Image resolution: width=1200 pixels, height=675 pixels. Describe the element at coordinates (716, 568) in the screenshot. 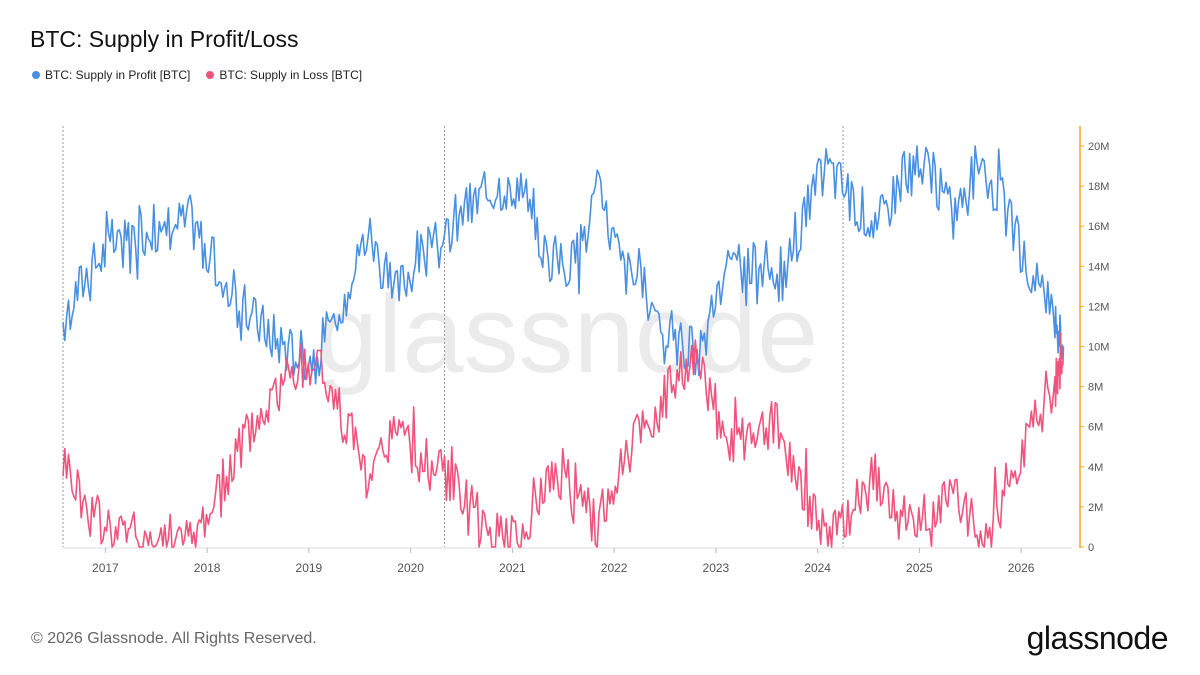

I see `x-tick-label-6: 2023` at that location.